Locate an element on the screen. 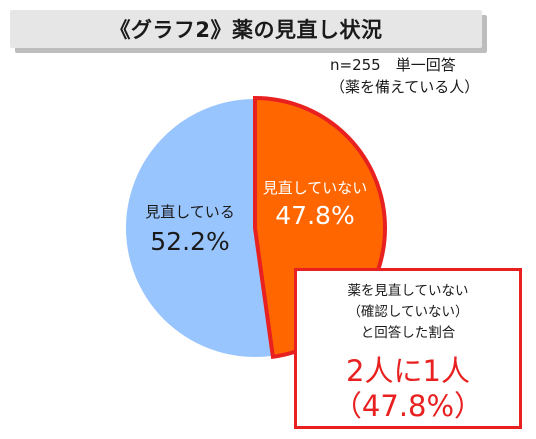 The image size is (536, 439). slice-label-reviewed: 見直している is located at coordinates (190, 212).